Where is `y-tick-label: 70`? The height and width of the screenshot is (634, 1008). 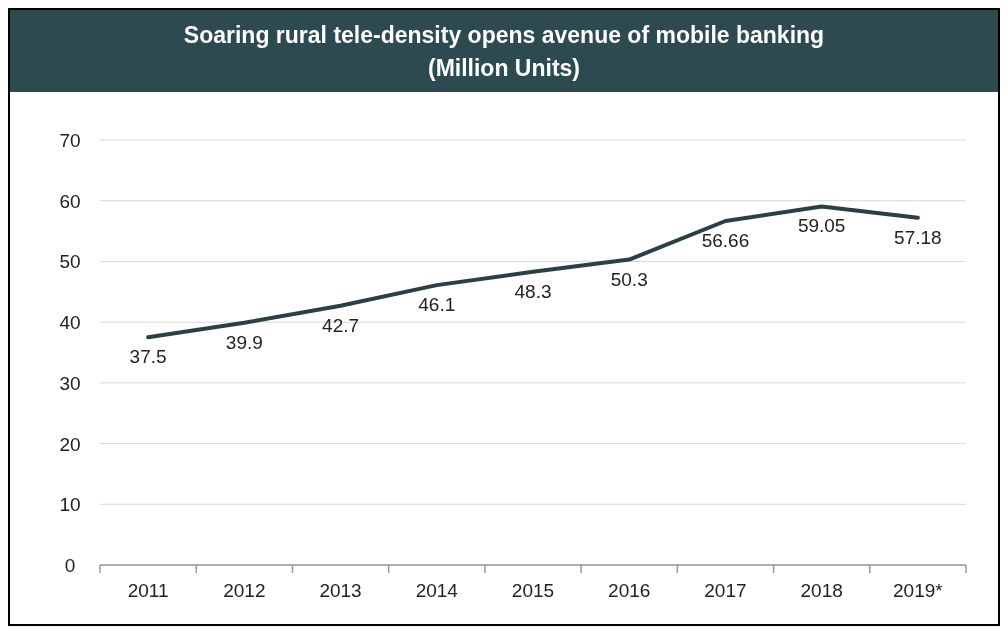
y-tick-label: 70 is located at coordinates (70, 140).